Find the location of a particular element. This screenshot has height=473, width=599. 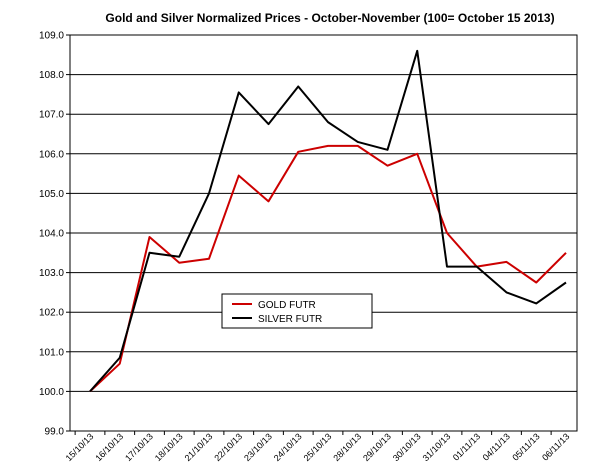

x-tick-label: 25/10/13 is located at coordinates (318, 447).